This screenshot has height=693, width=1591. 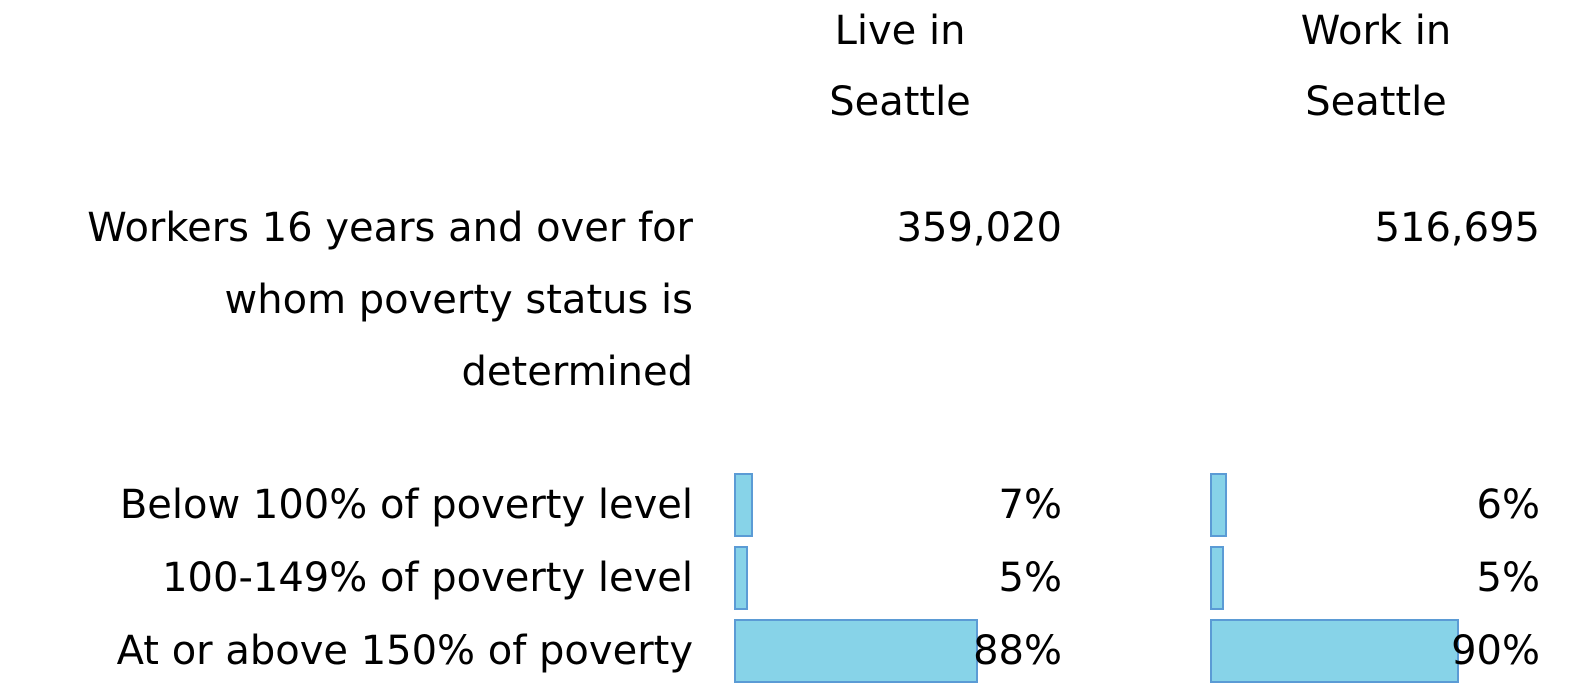 I want to click on column-header: Live in Seattle, so click(x=900, y=66).